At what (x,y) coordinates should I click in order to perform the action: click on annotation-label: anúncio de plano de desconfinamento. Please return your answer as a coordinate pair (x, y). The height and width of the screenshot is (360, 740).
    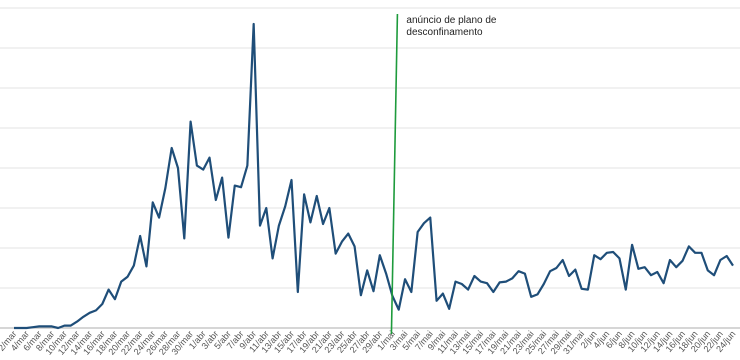
    Looking at the image, I should click on (451, 26).